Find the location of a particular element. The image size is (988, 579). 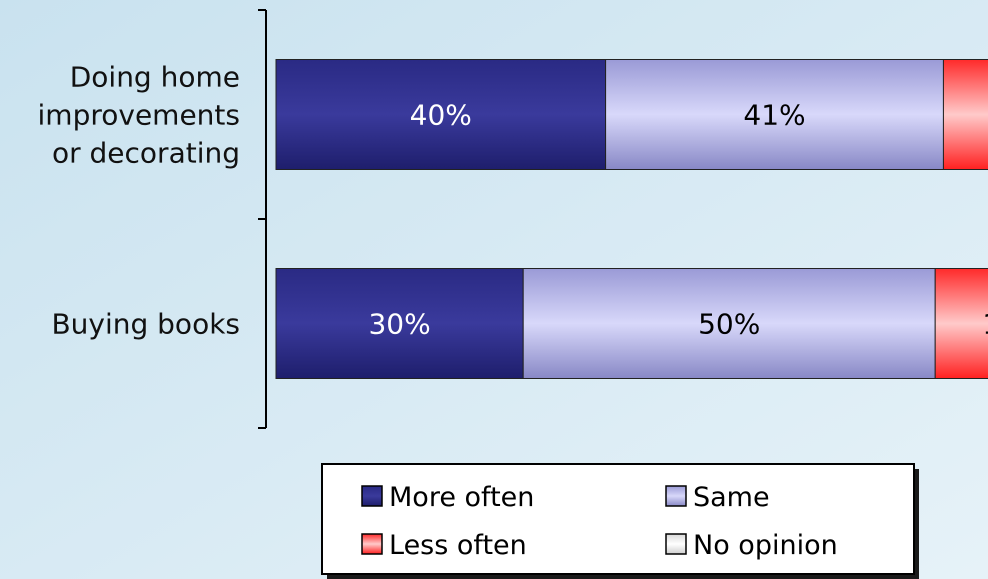

data-label-same: 50% is located at coordinates (729, 324).